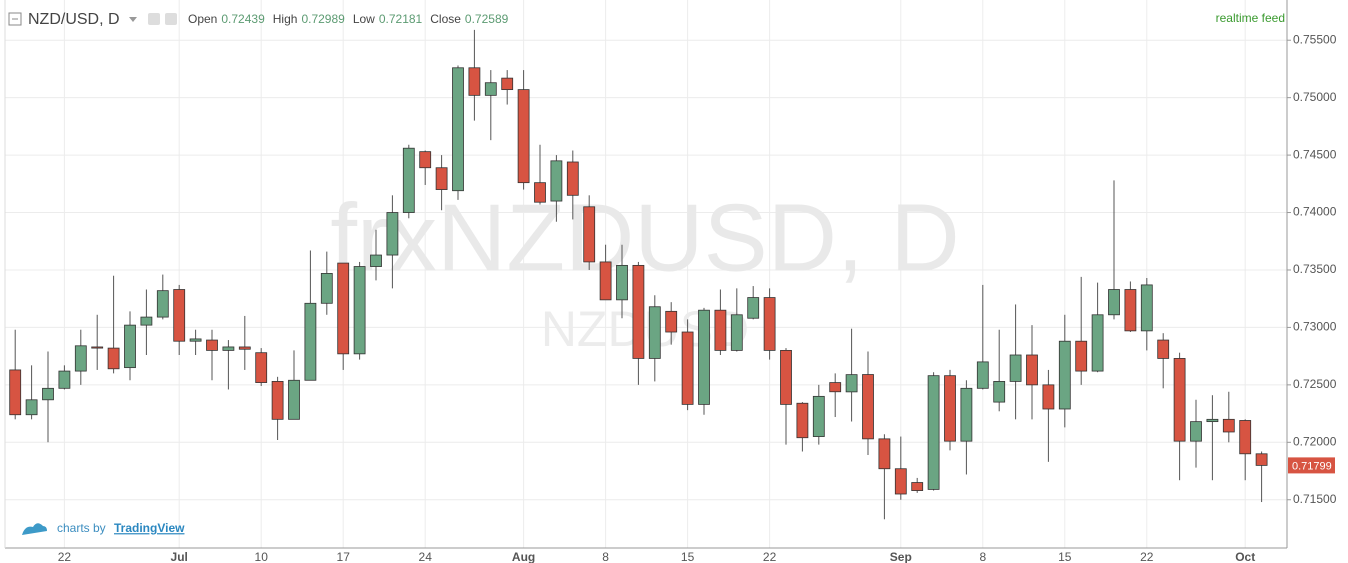 Image resolution: width=1348 pixels, height=563 pixels. I want to click on symbol: NZD/USD, D, so click(74, 19).